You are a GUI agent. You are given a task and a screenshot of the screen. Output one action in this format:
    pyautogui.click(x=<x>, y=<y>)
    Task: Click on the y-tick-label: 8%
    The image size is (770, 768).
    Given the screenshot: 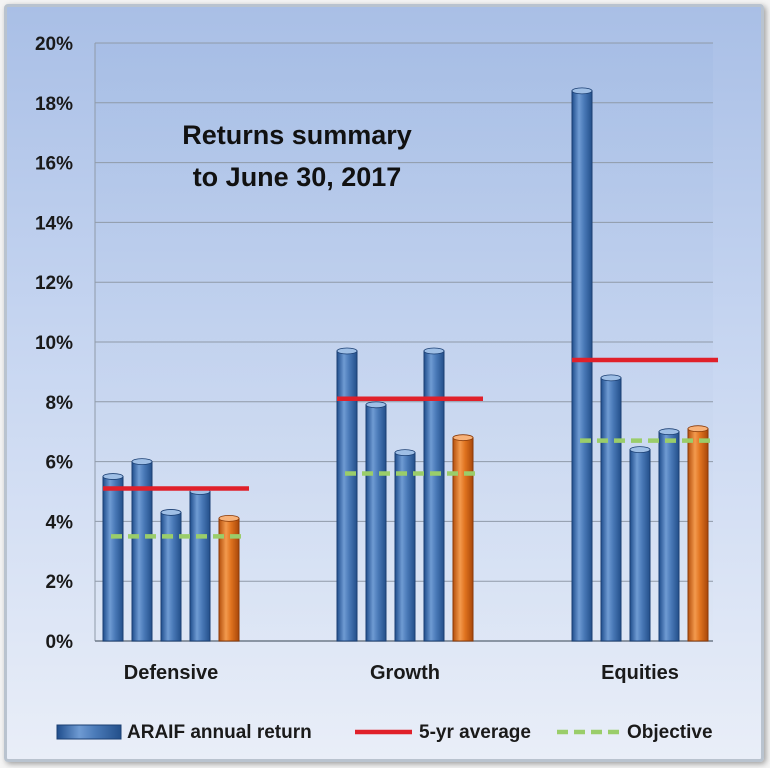 What is the action you would take?
    pyautogui.click(x=60, y=403)
    